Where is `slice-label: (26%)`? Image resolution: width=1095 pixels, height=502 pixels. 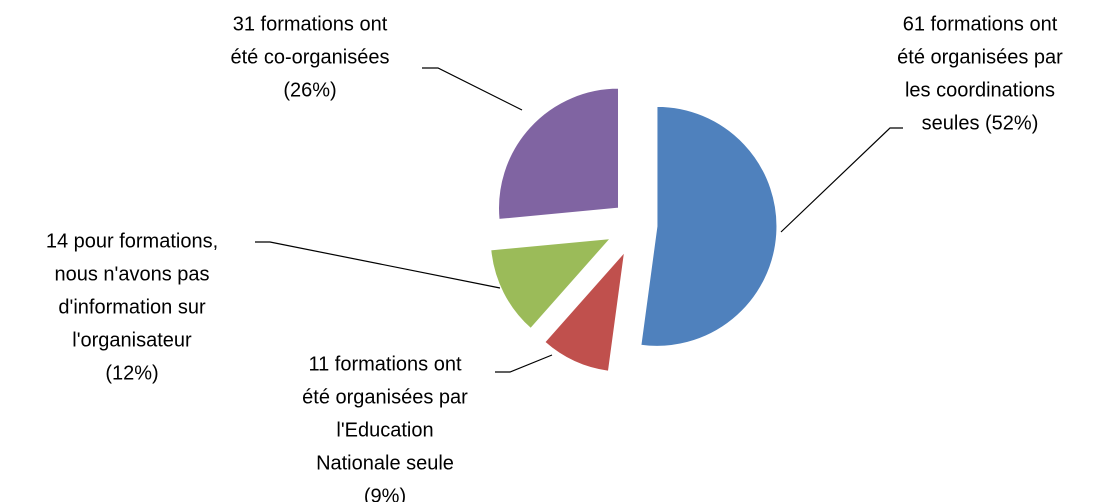
slice-label: (26%) is located at coordinates (309, 90).